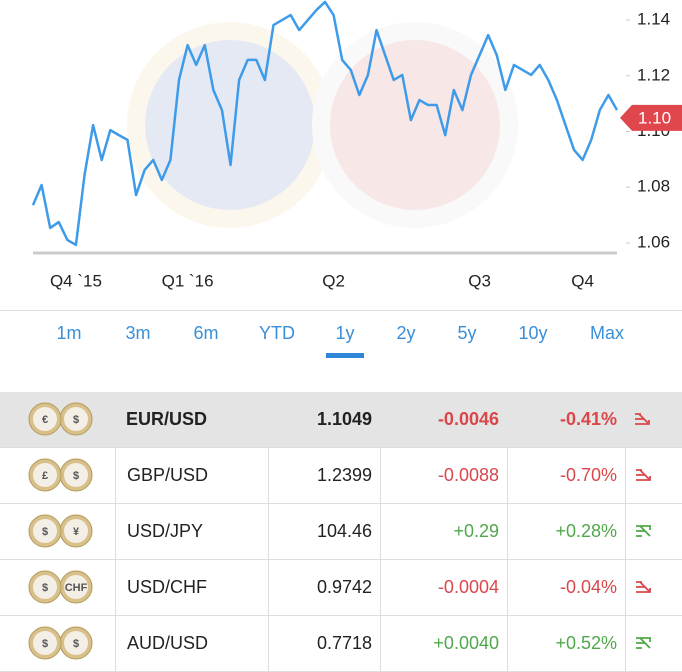  I want to click on coin-symbol: CHF, so click(76, 588).